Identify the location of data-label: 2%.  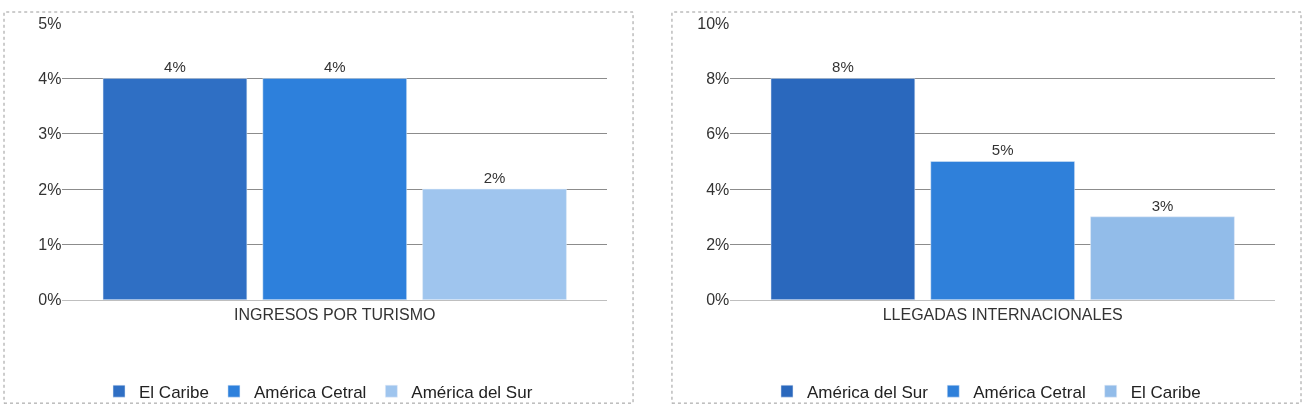
(494, 178).